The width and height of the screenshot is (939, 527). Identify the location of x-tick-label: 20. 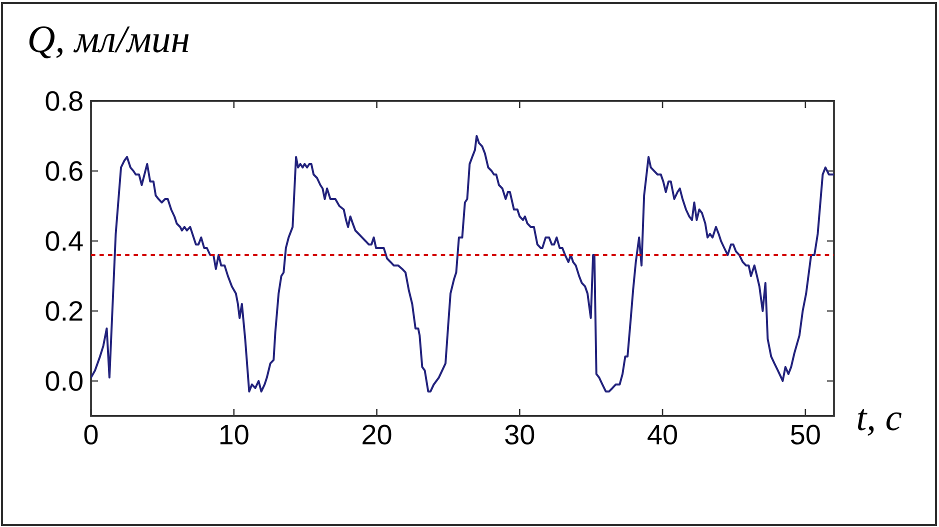
(377, 434).